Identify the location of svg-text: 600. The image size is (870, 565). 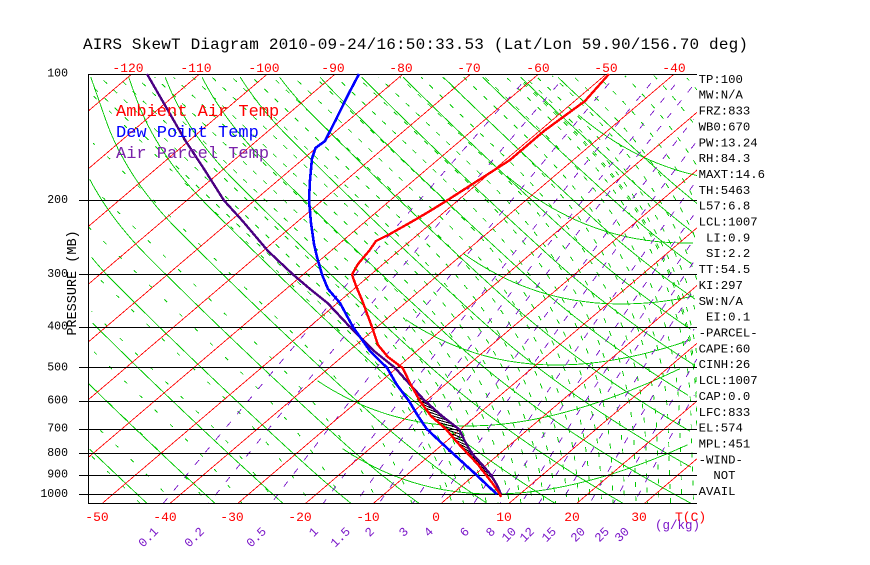
(57, 401).